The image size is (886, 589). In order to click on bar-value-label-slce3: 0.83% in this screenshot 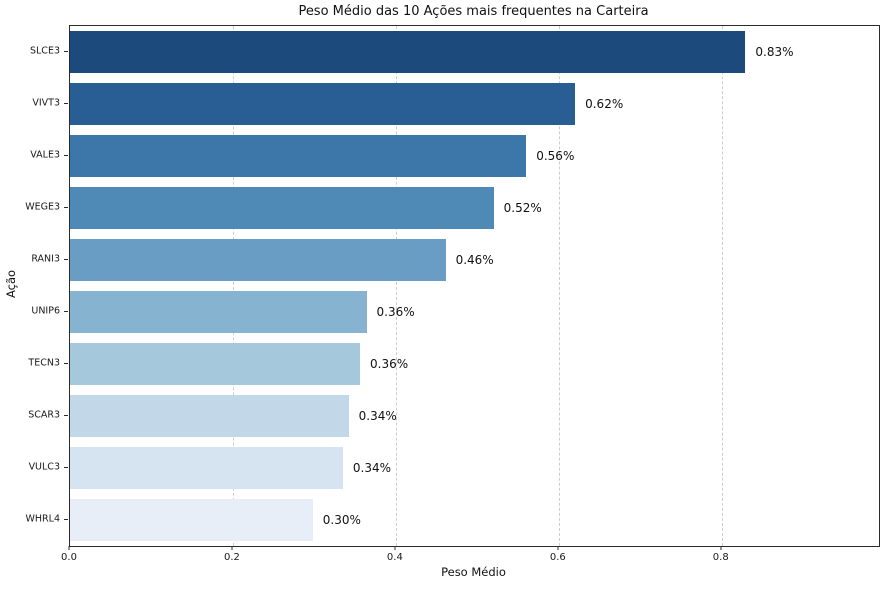, I will do `click(774, 52)`.